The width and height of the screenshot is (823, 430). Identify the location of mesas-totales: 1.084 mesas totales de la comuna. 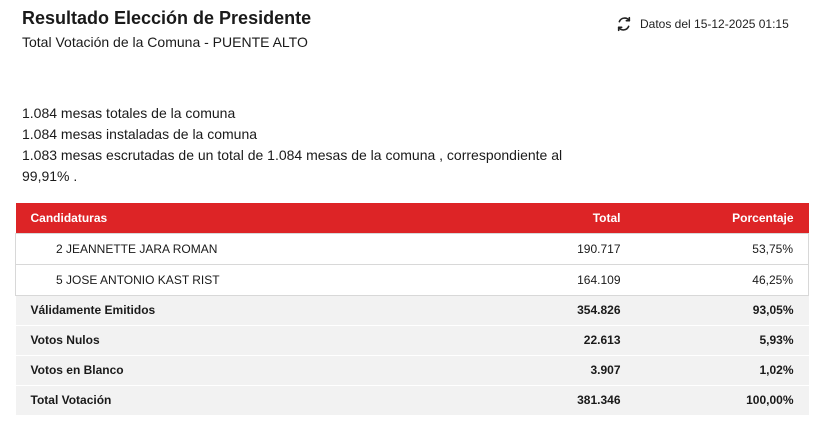
(129, 113).